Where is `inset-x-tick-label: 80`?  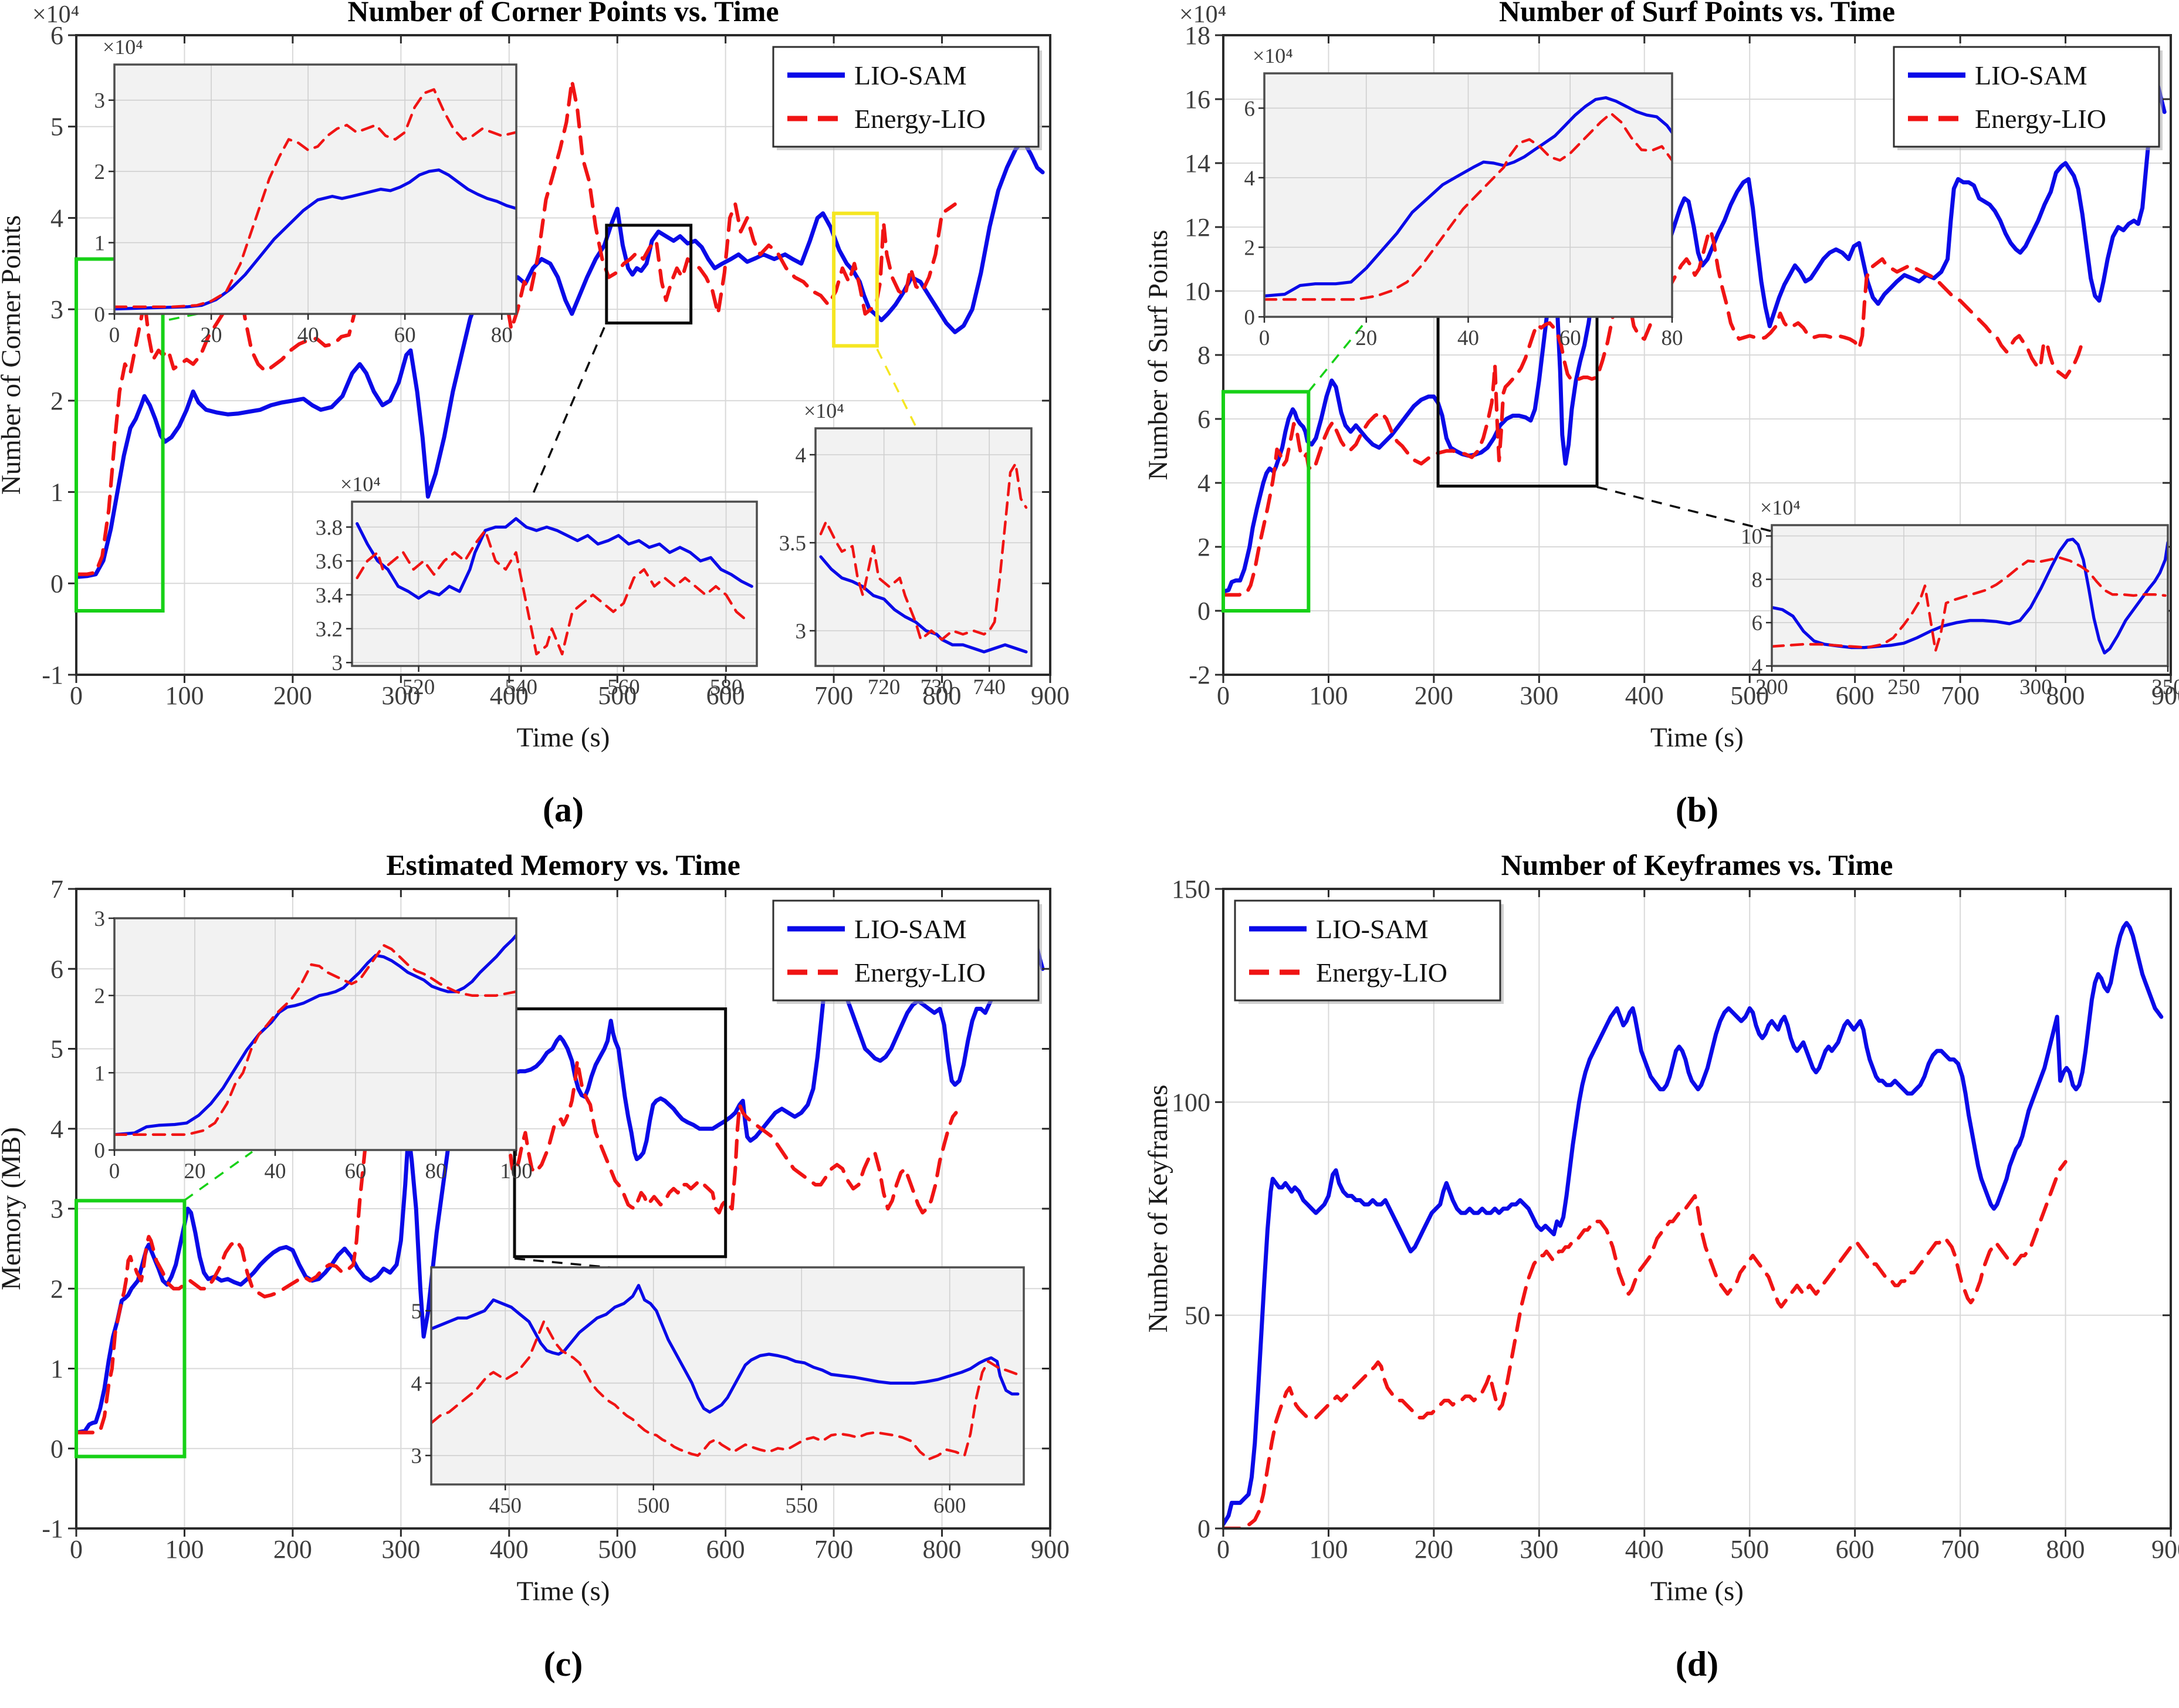
inset-x-tick-label: 80 is located at coordinates (436, 1171).